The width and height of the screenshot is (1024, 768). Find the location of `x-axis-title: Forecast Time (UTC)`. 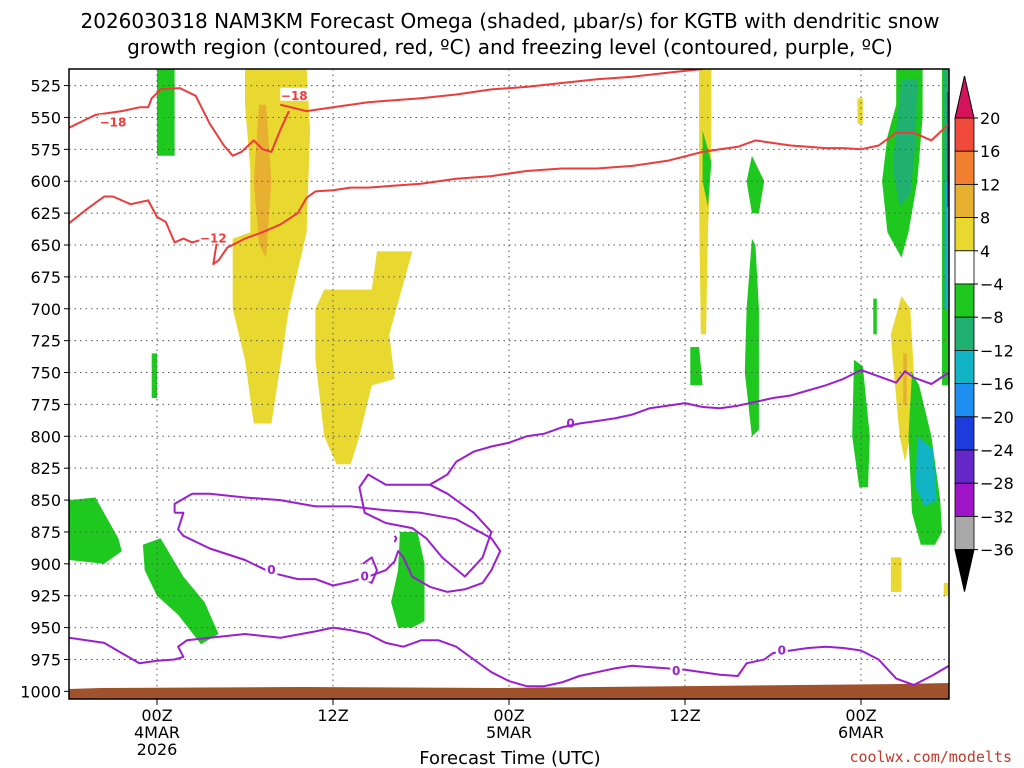

x-axis-title: Forecast Time (UTC) is located at coordinates (509, 758).